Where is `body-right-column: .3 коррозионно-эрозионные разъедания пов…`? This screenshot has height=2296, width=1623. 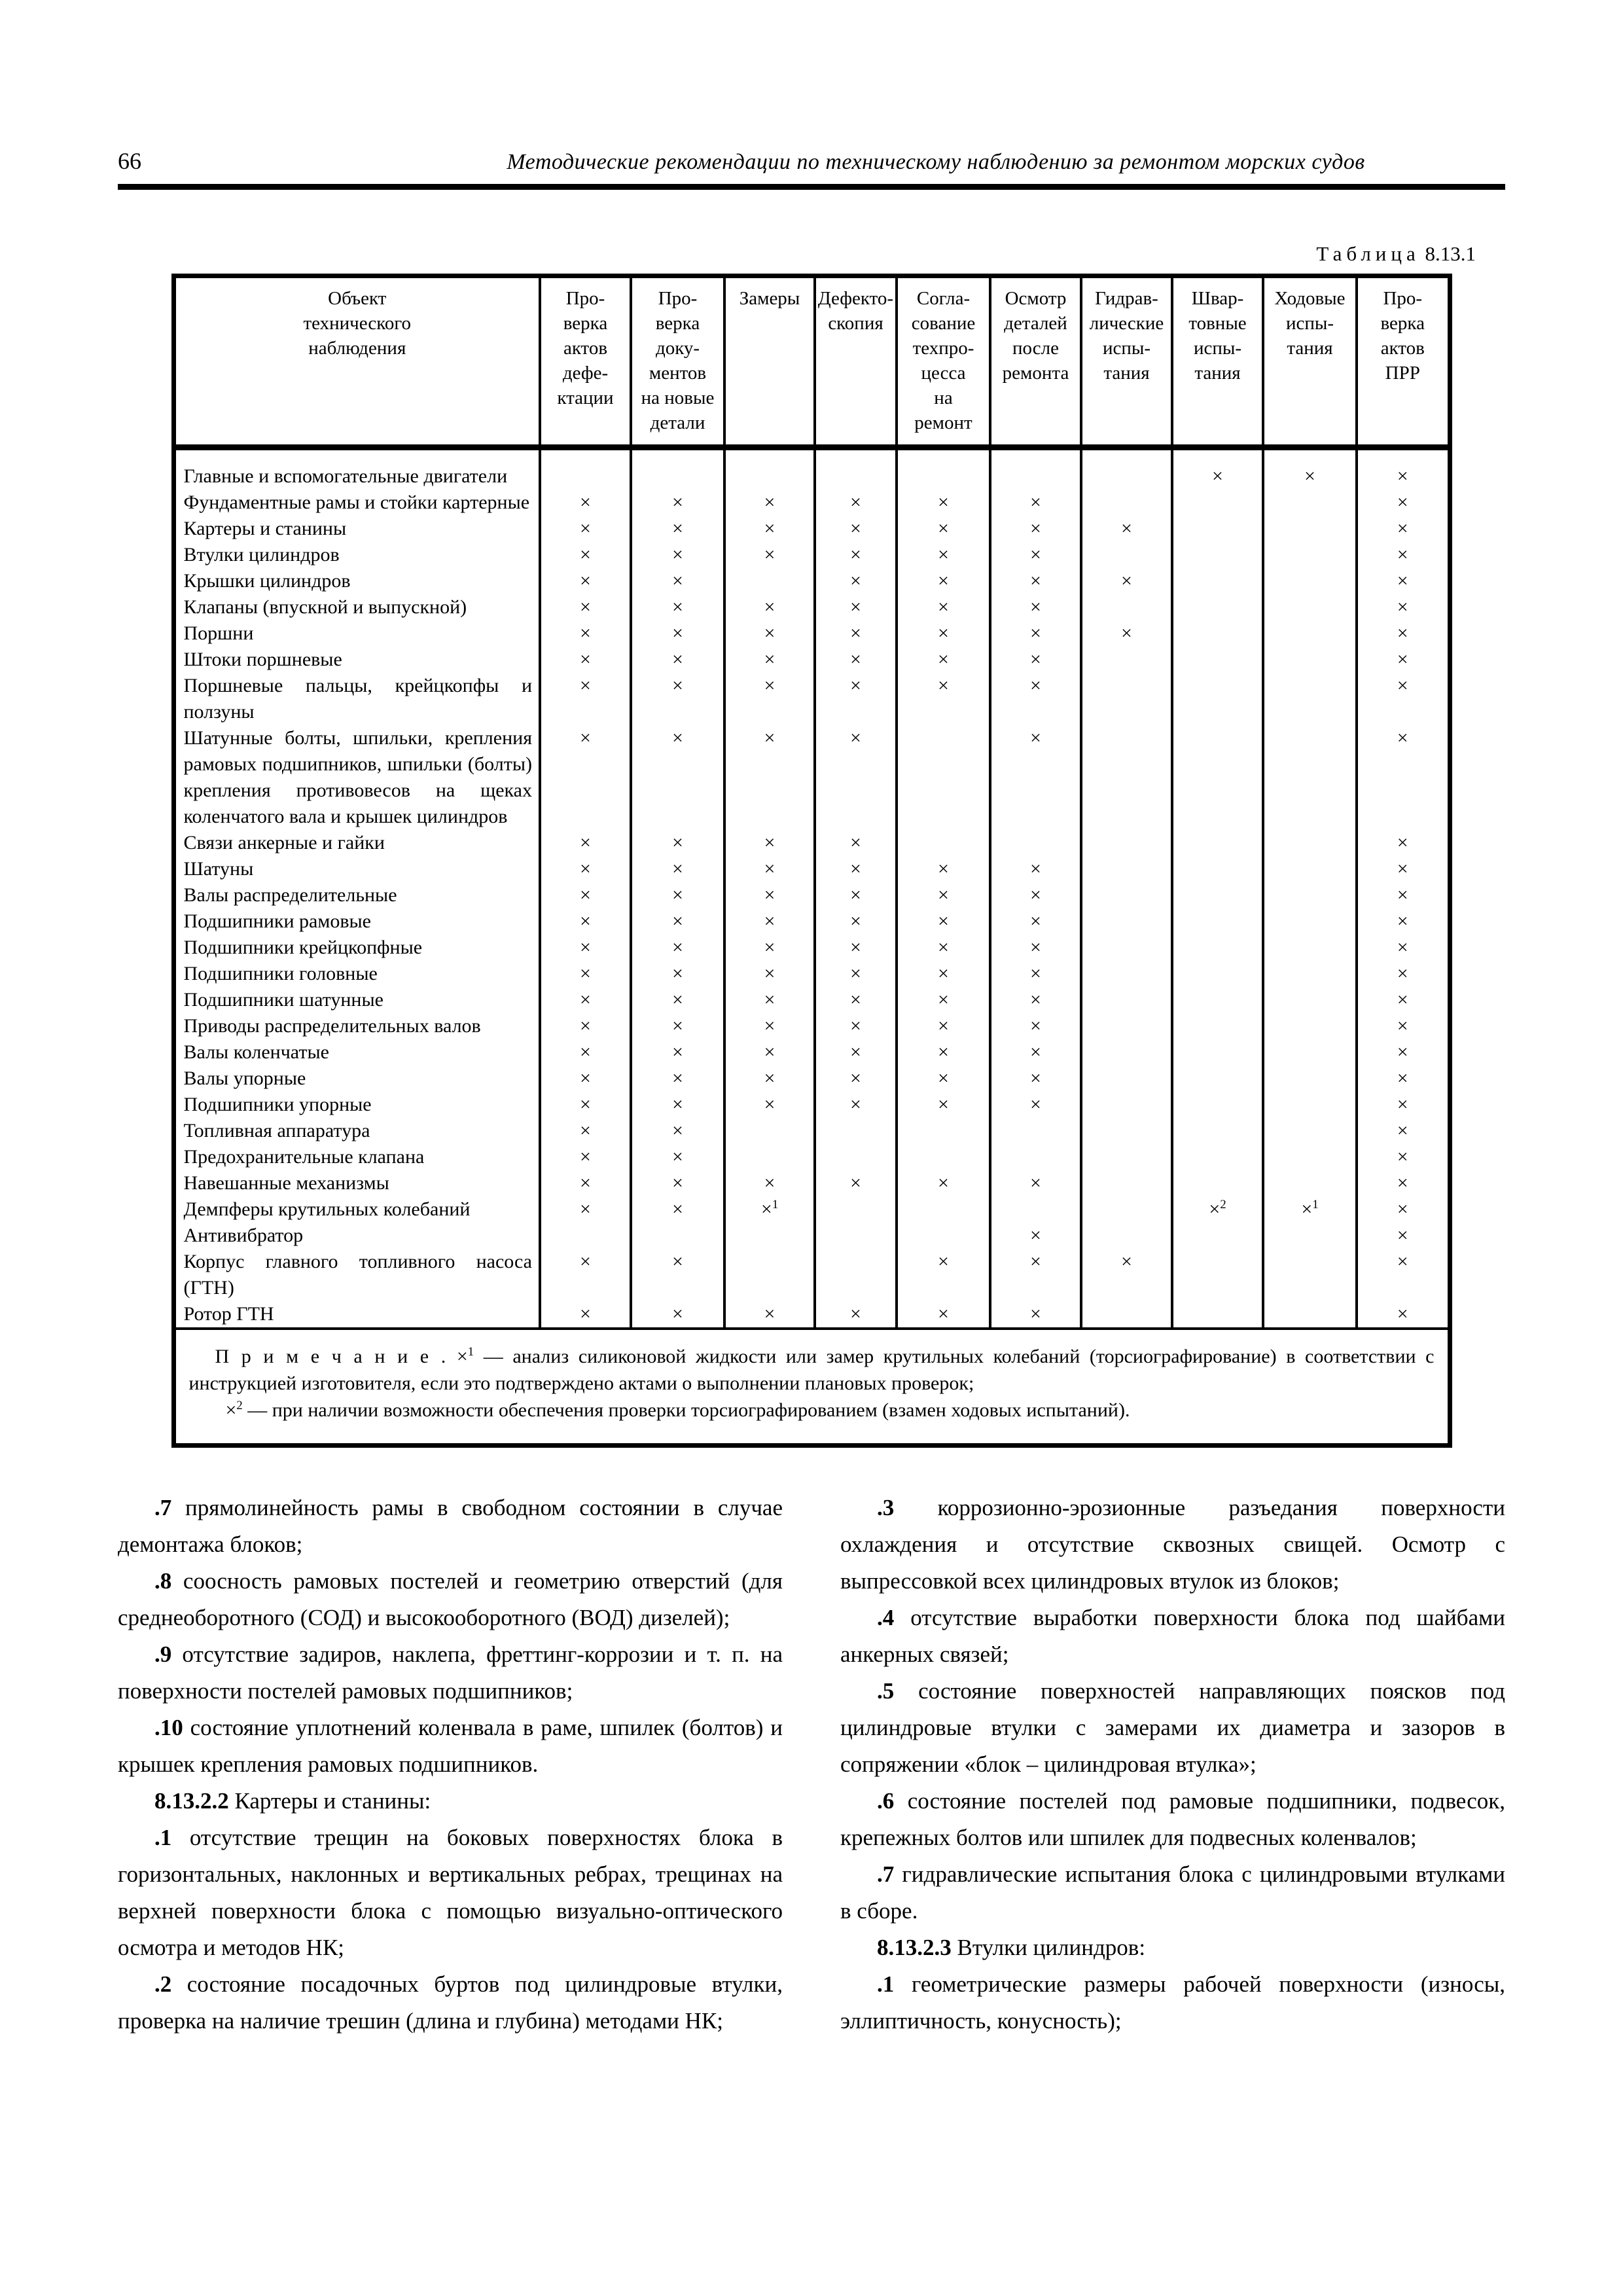 body-right-column: .3 коррозионно-эрозионные разъедания пов… is located at coordinates (1172, 1764).